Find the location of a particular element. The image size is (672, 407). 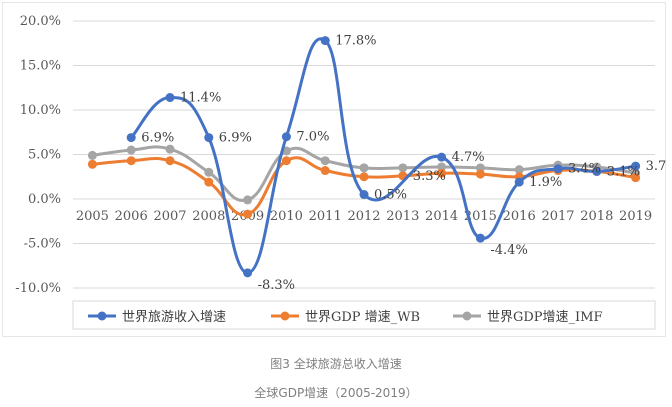

x-tick-label: 2019 is located at coordinates (635, 216).